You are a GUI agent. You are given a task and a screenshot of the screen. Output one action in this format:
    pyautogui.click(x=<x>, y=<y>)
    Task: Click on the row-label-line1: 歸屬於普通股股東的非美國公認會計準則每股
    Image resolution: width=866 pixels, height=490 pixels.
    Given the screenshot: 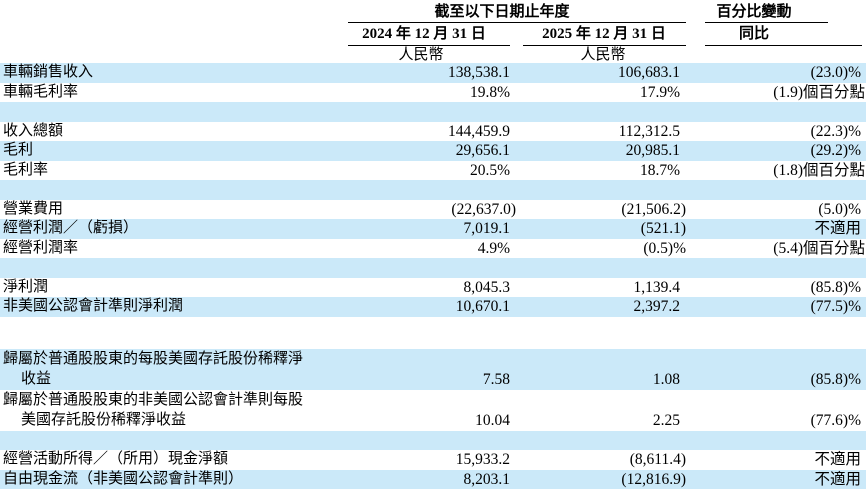 What is the action you would take?
    pyautogui.click(x=153, y=399)
    